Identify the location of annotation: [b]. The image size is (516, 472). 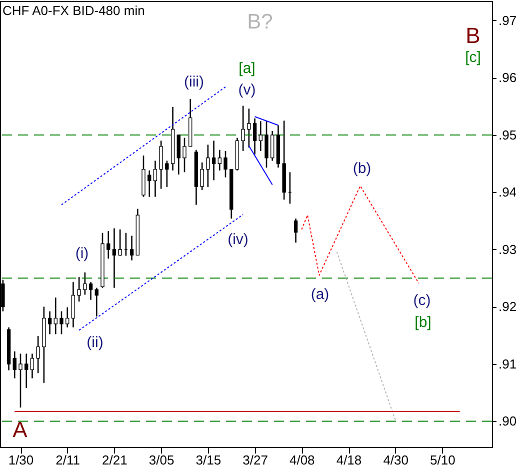
(423, 323).